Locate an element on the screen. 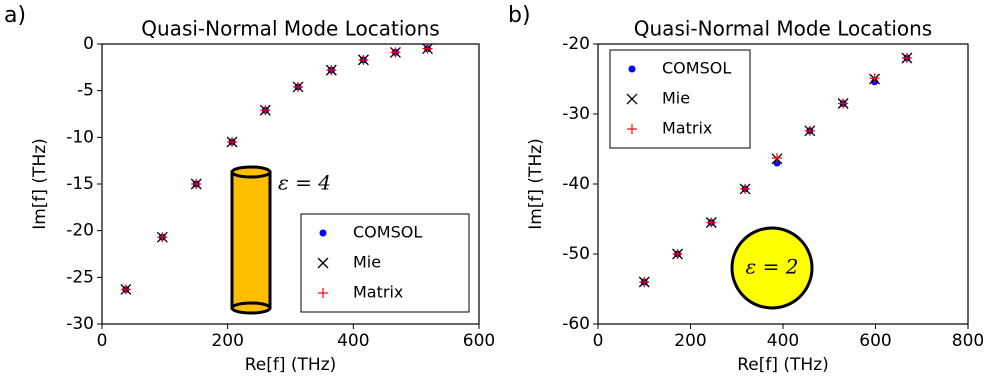  panel-label: a) is located at coordinates (15, 15).